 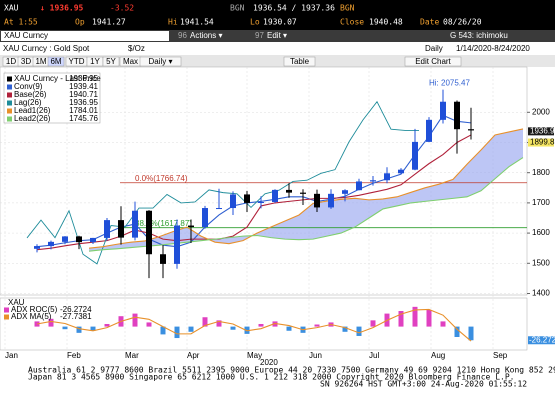 What do you see at coordinates (132, 355) in the screenshot?
I see `x-tick-label: Mar` at bounding box center [132, 355].